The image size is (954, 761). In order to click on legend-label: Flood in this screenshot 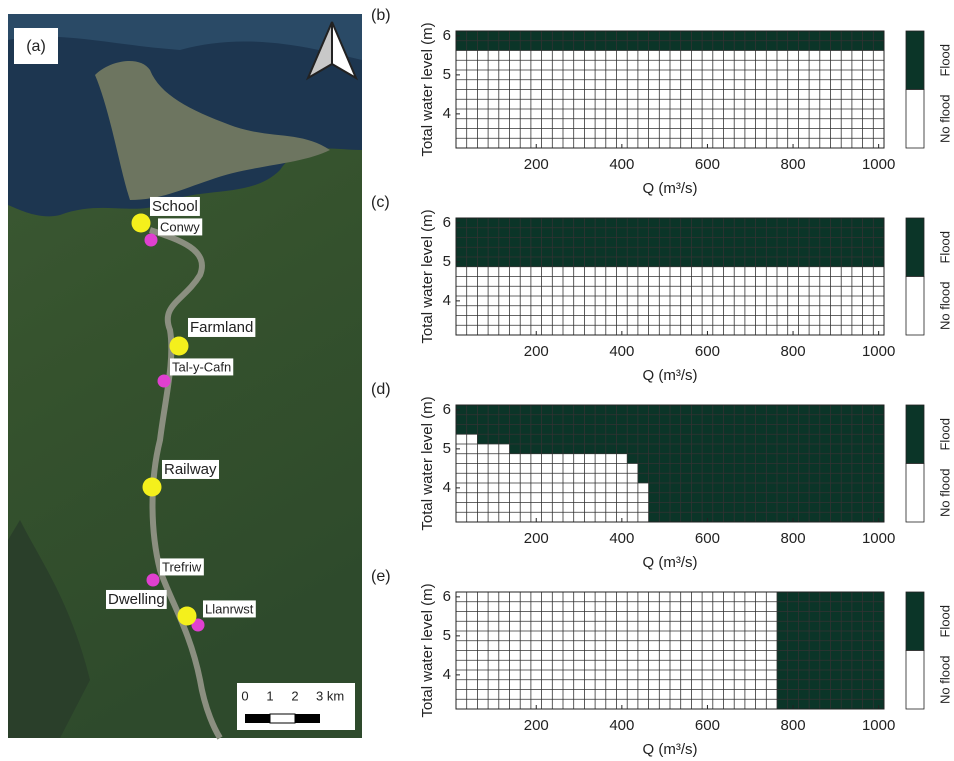, I will do `click(944, 621)`.